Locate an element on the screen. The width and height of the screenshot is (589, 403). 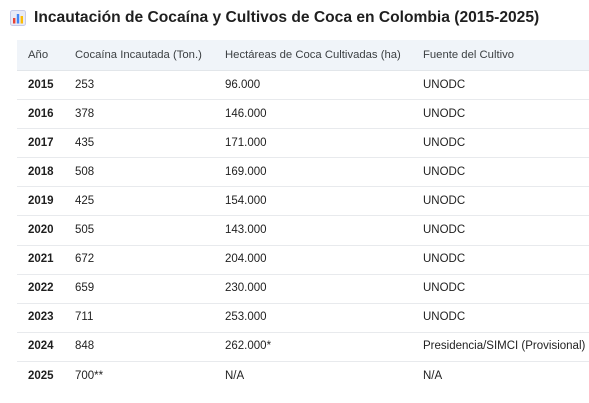
cell-cocaine-seized: 253 is located at coordinates (85, 84).